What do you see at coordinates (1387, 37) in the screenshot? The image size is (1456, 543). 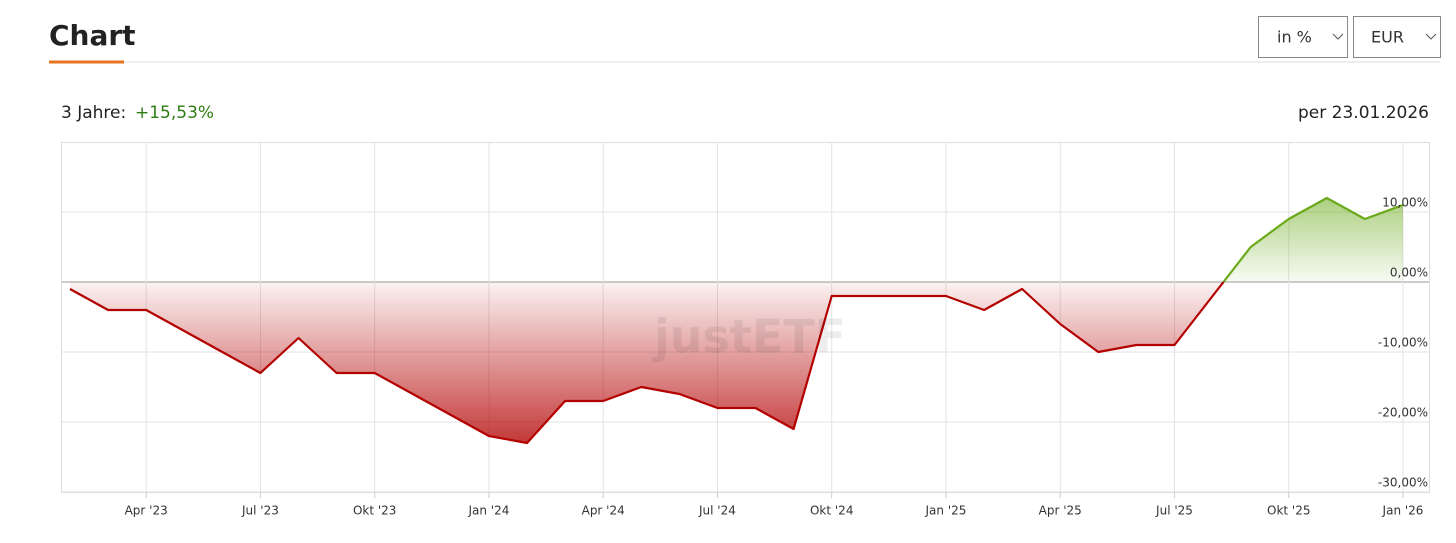 I see `dropdown-value: EUR` at bounding box center [1387, 37].